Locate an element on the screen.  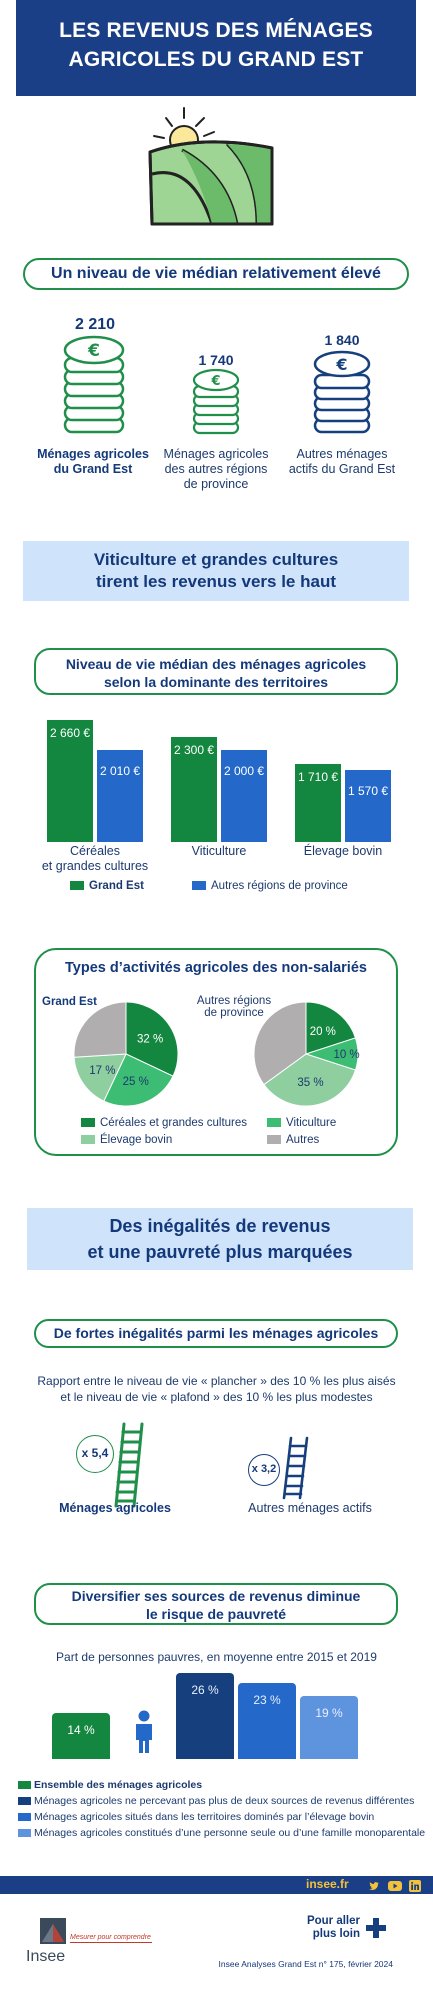
label-line: du Grand Est is located at coordinates (93, 469).